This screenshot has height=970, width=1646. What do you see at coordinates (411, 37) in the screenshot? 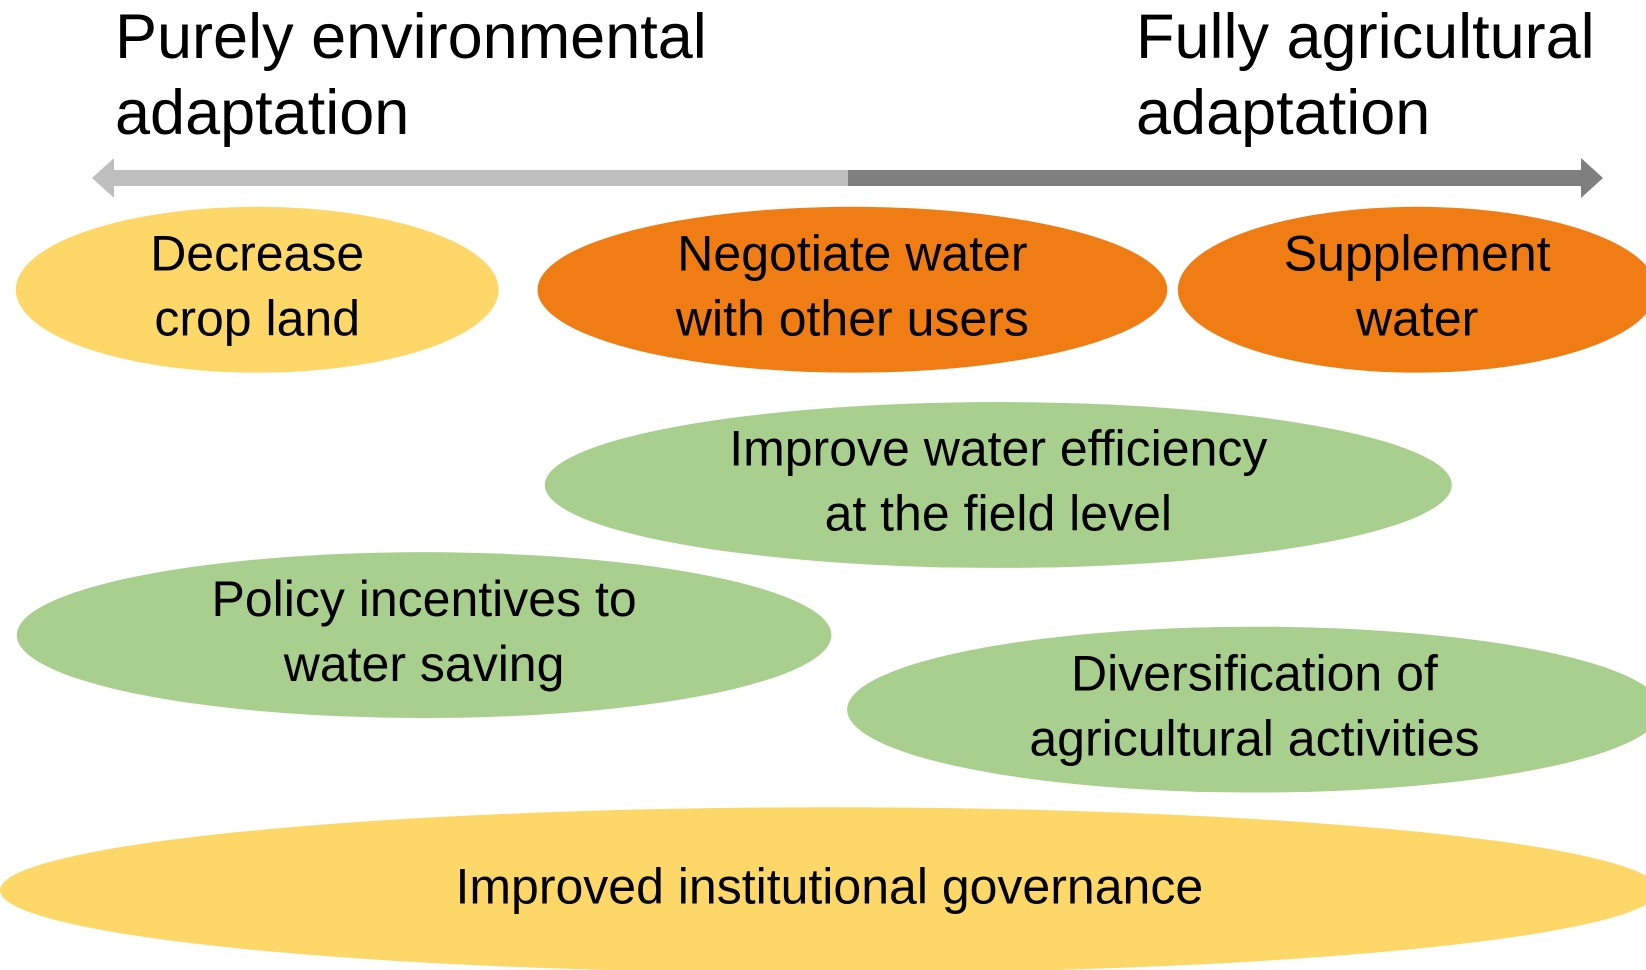
I see `left-end-label: Purely environmental` at bounding box center [411, 37].